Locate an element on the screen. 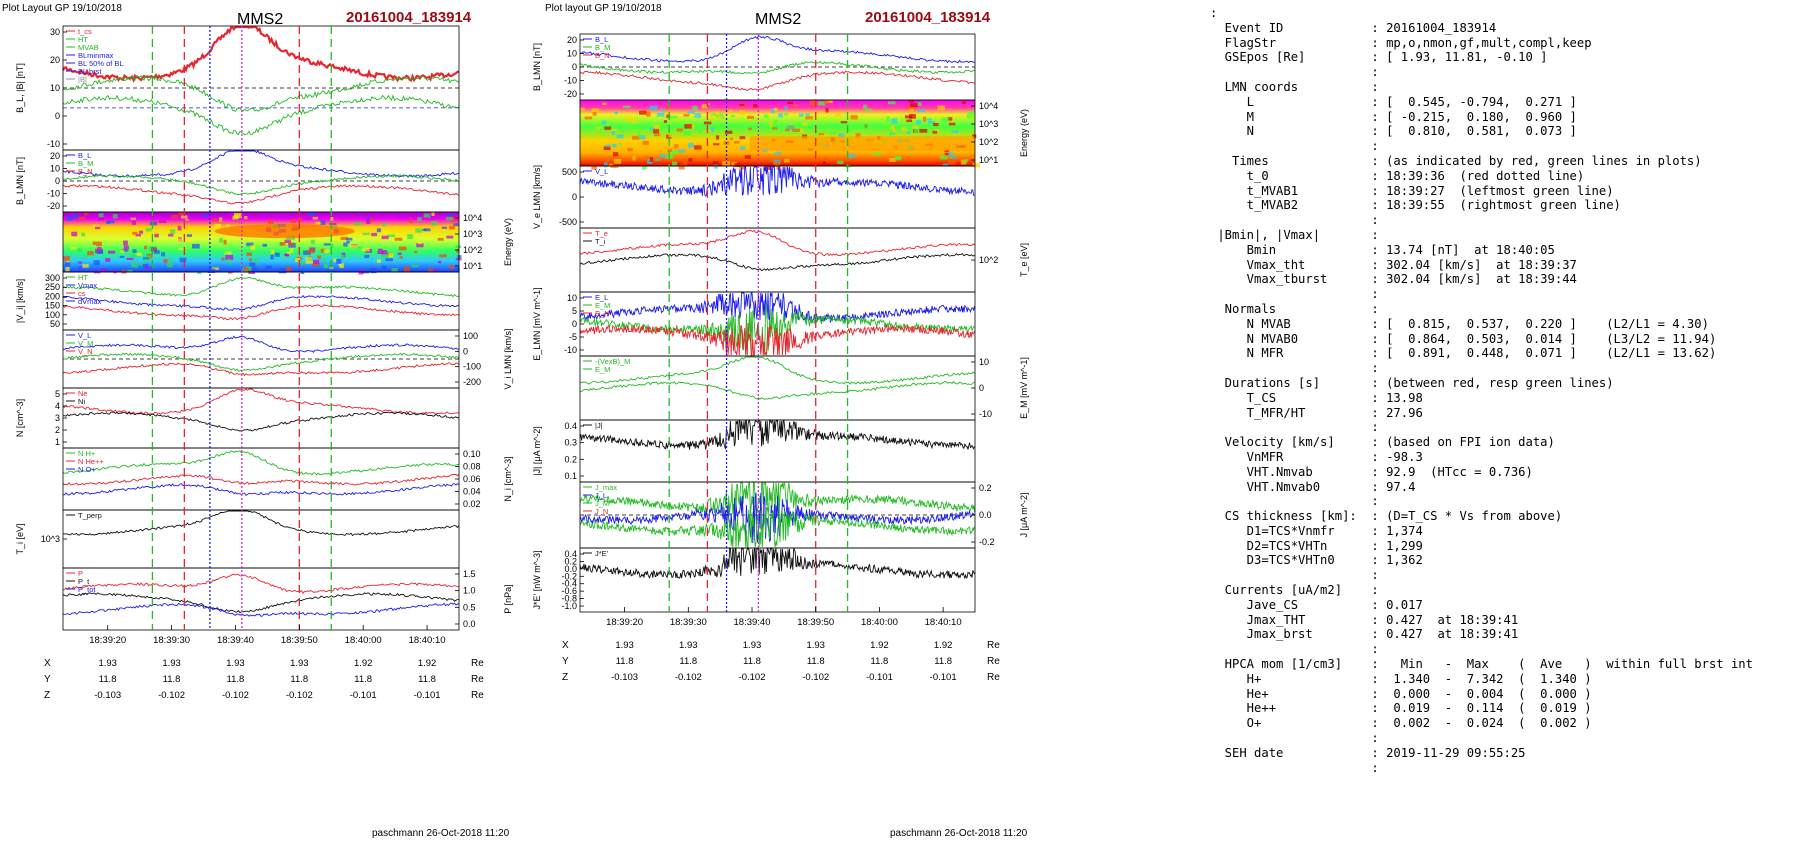 The image size is (1804, 841). y-axis-label: E_M [mV m^-1] is located at coordinates (1024, 388).